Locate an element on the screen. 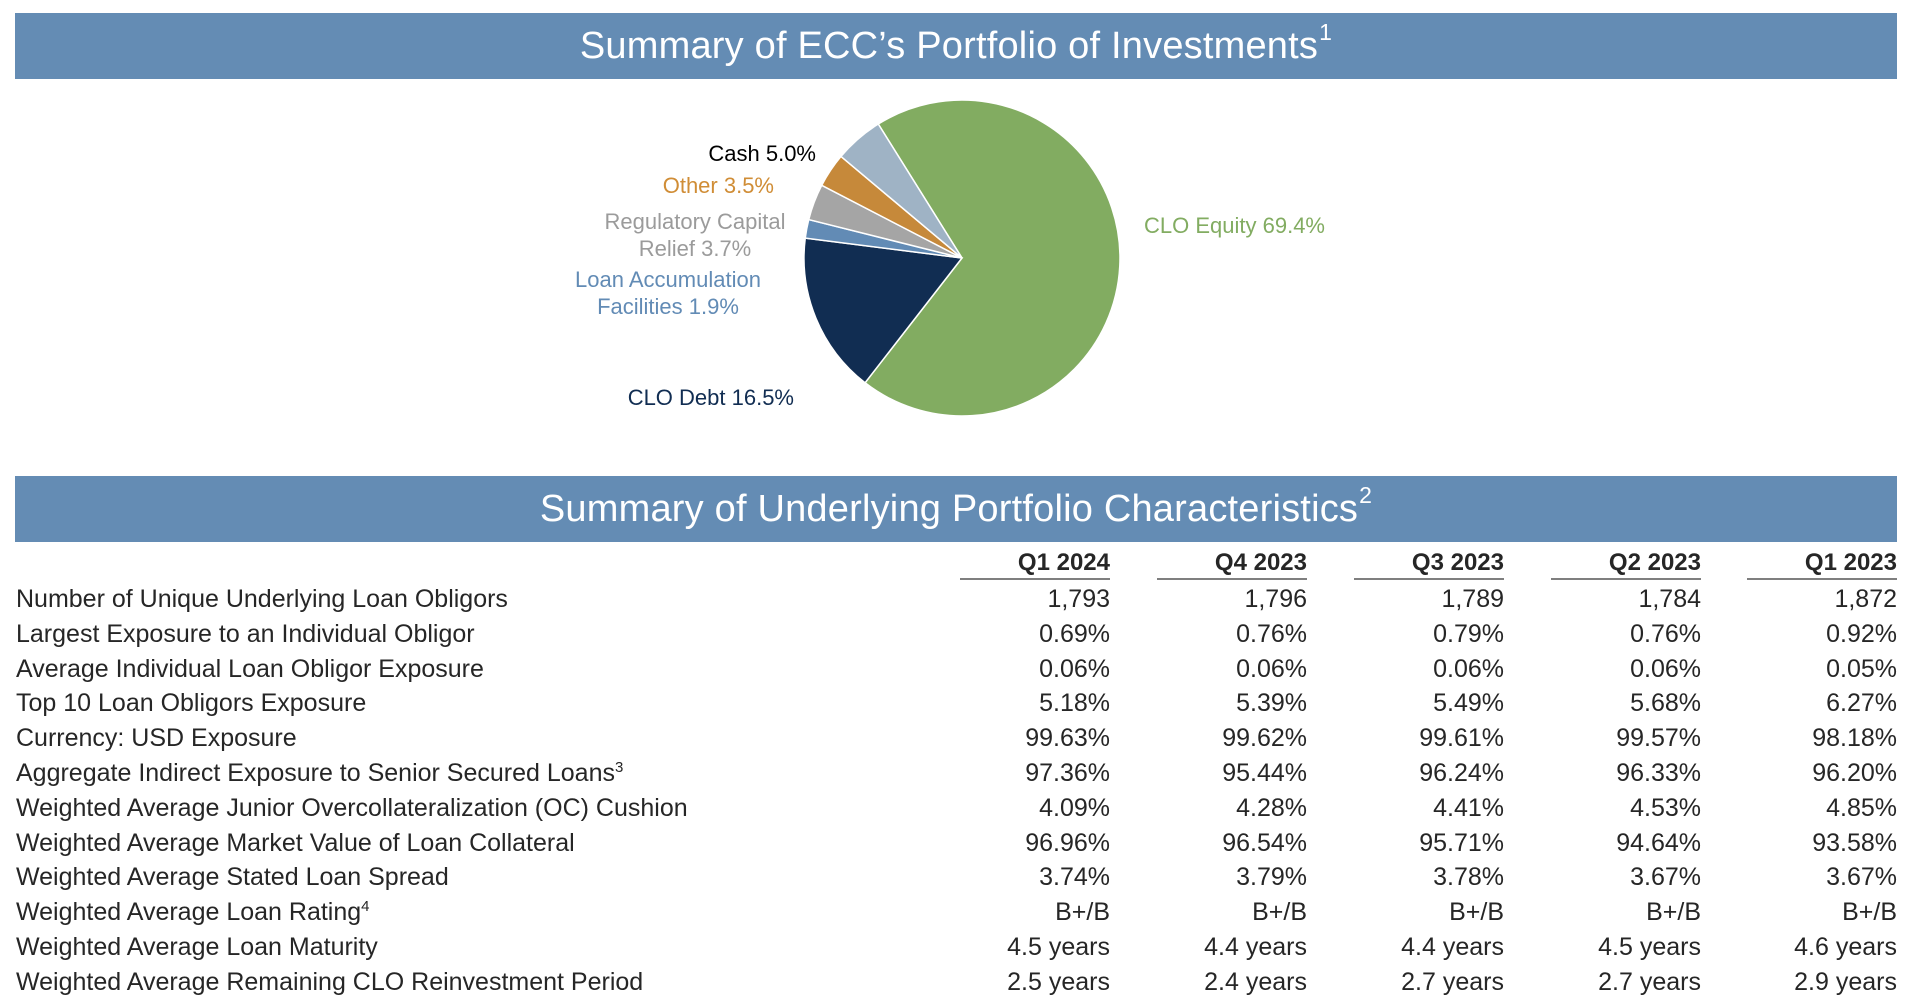 The image size is (1912, 1004). row-label: Currency: USD Exposure is located at coordinates (156, 738).